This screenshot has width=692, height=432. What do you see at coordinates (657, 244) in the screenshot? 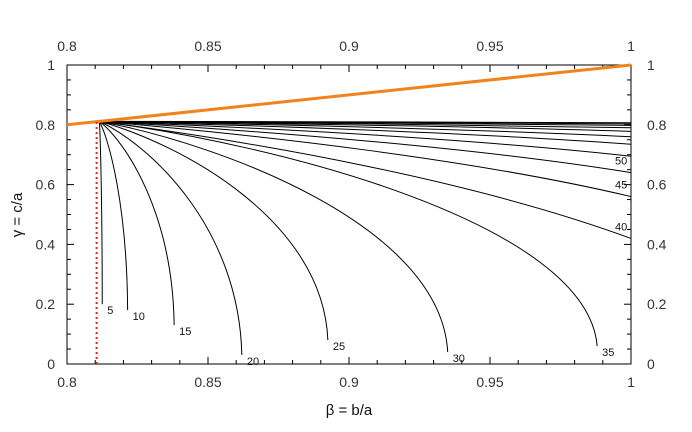
I see `y-right-tick-label: 0.4` at bounding box center [657, 244].